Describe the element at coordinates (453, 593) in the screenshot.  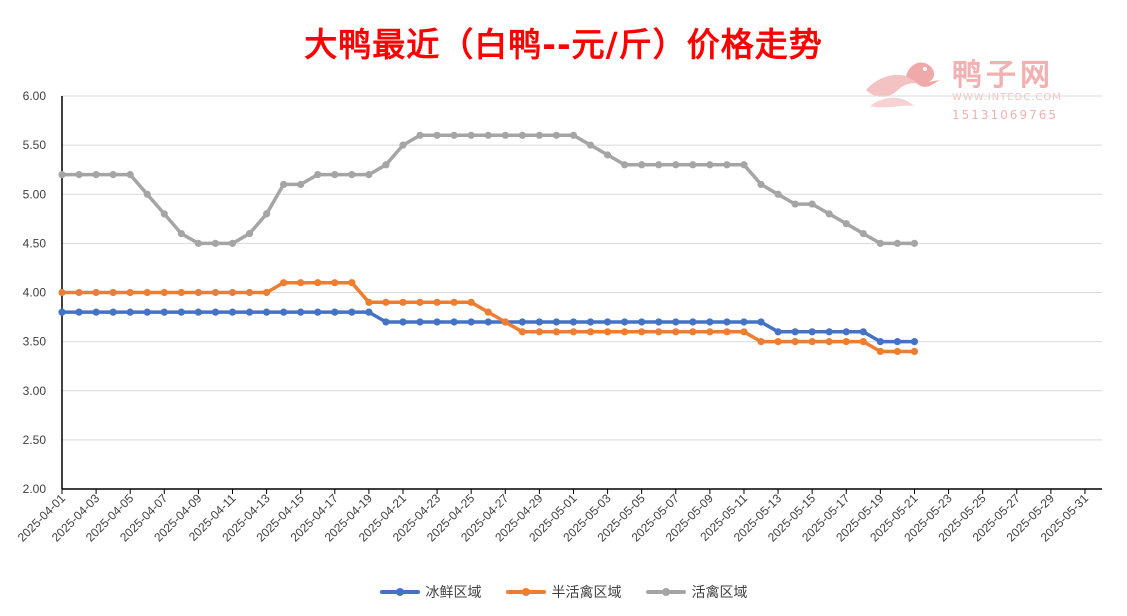
I see `legend-label: 冰鲜区域` at that location.